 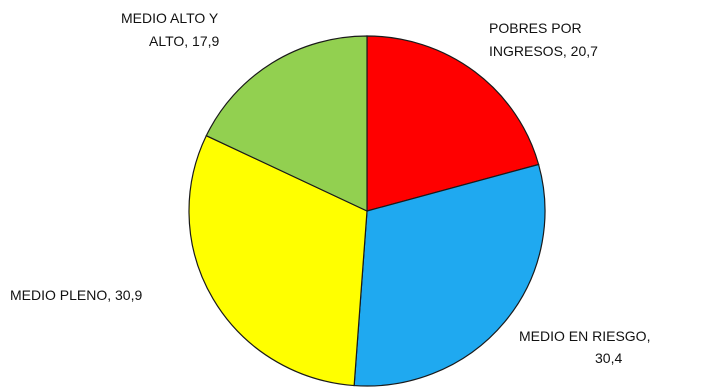 I want to click on slice-label-pleno-line-1: MEDIO PLENO, 30,9, so click(x=76, y=295).